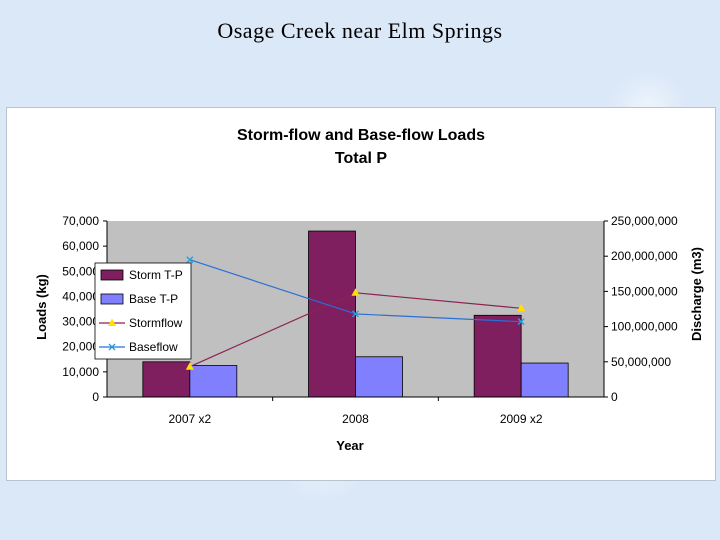 This screenshot has width=720, height=540. What do you see at coordinates (41, 307) in the screenshot?
I see `y-axis-label: Loads (kg)` at bounding box center [41, 307].